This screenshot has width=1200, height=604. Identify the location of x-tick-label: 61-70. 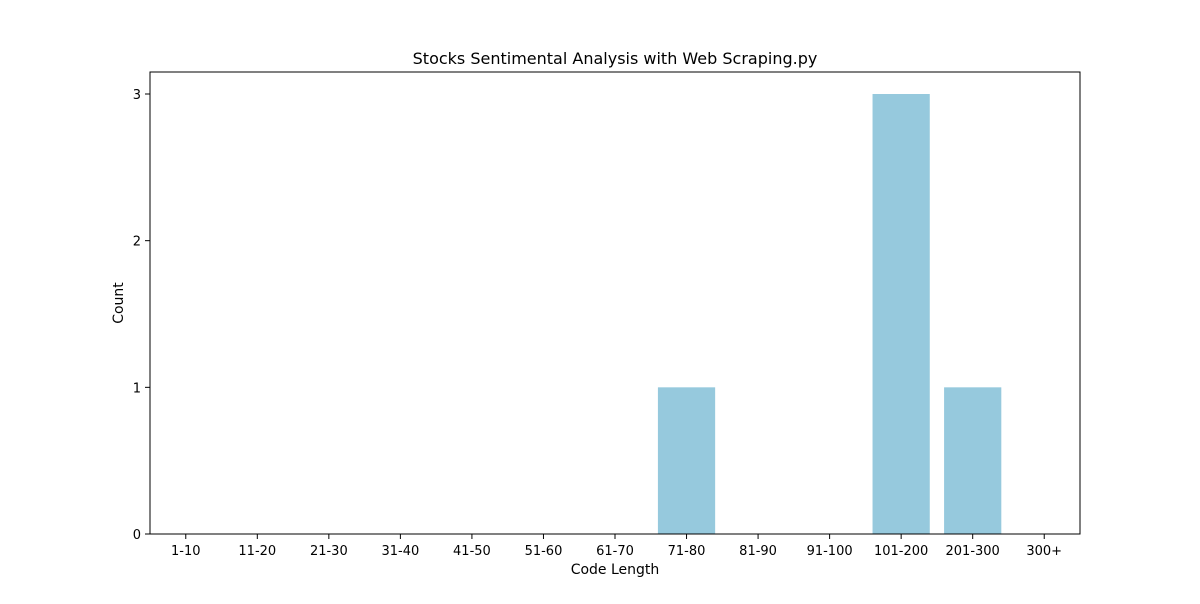
(615, 551).